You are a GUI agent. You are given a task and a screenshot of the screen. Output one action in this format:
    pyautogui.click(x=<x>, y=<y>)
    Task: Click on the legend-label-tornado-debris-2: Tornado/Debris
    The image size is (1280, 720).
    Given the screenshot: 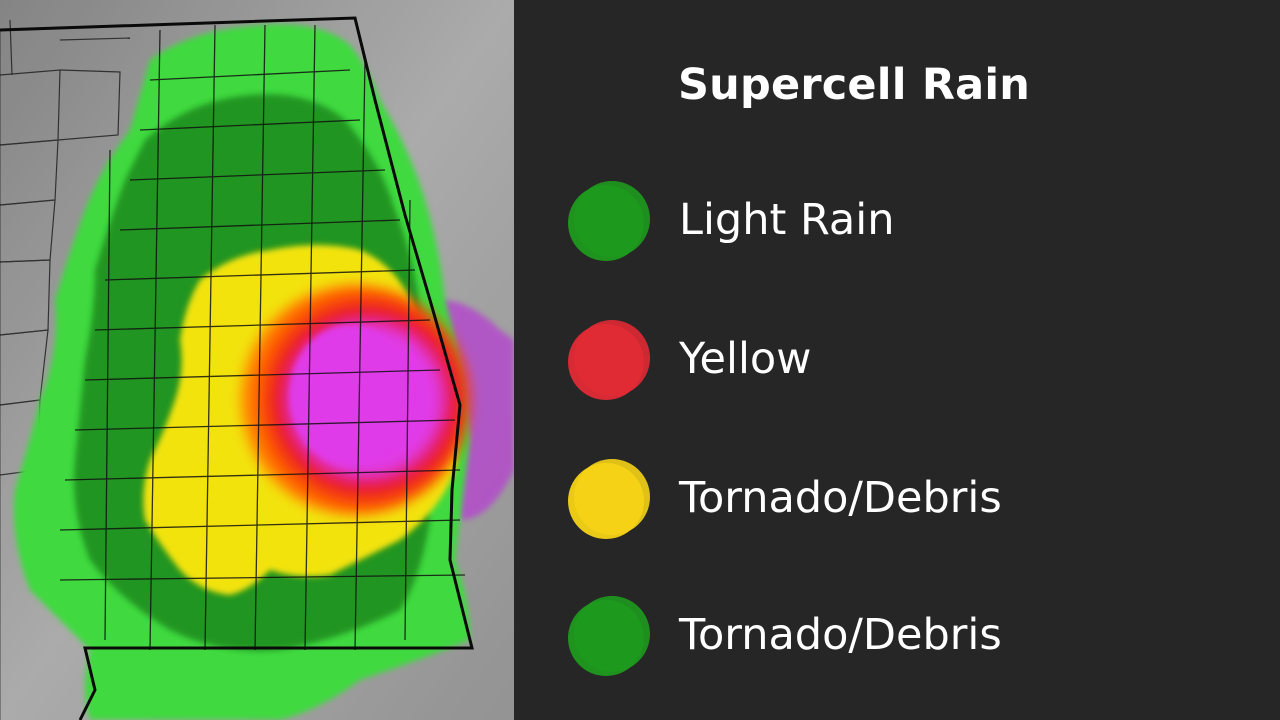 What is the action you would take?
    pyautogui.click(x=840, y=635)
    